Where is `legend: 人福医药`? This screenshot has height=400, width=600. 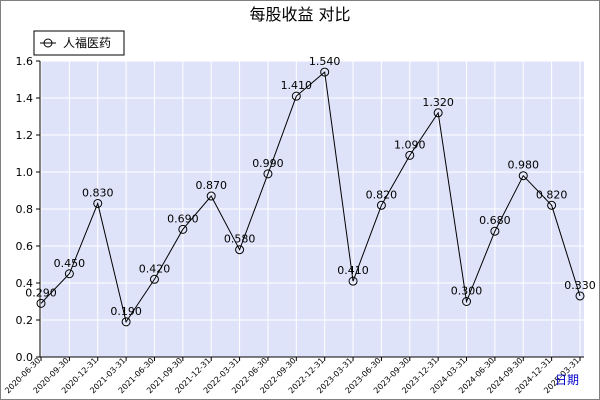
legend: 人福医药 is located at coordinates (79, 43).